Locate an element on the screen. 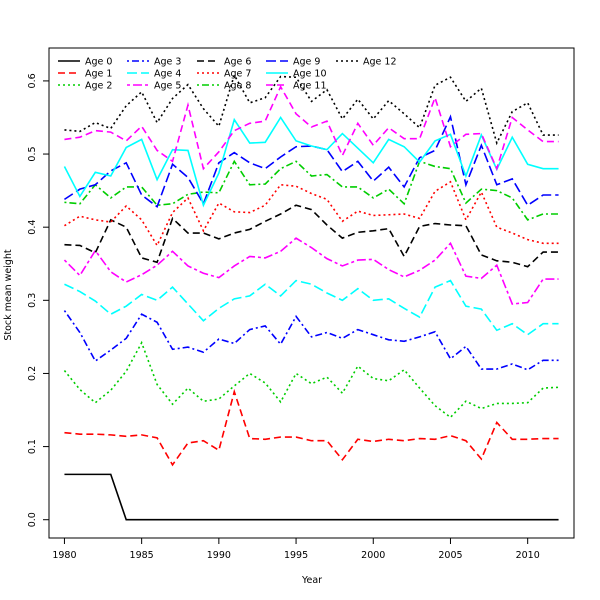 The image size is (600, 600). legend-label: Age 0 is located at coordinates (98, 62).